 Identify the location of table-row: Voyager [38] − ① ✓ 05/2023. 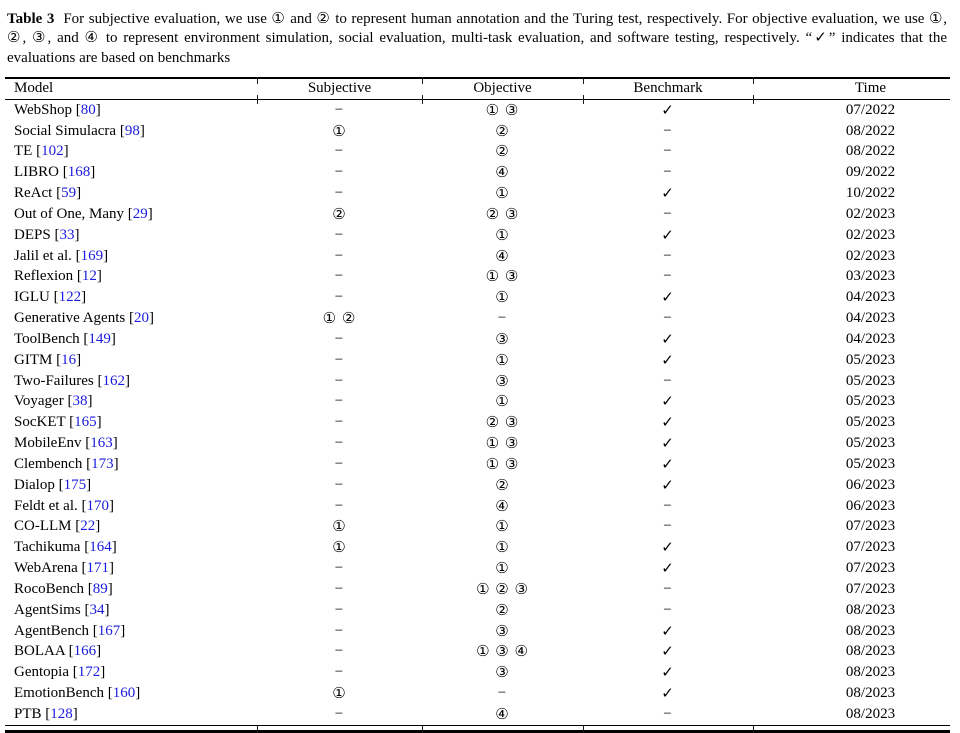
(477, 401).